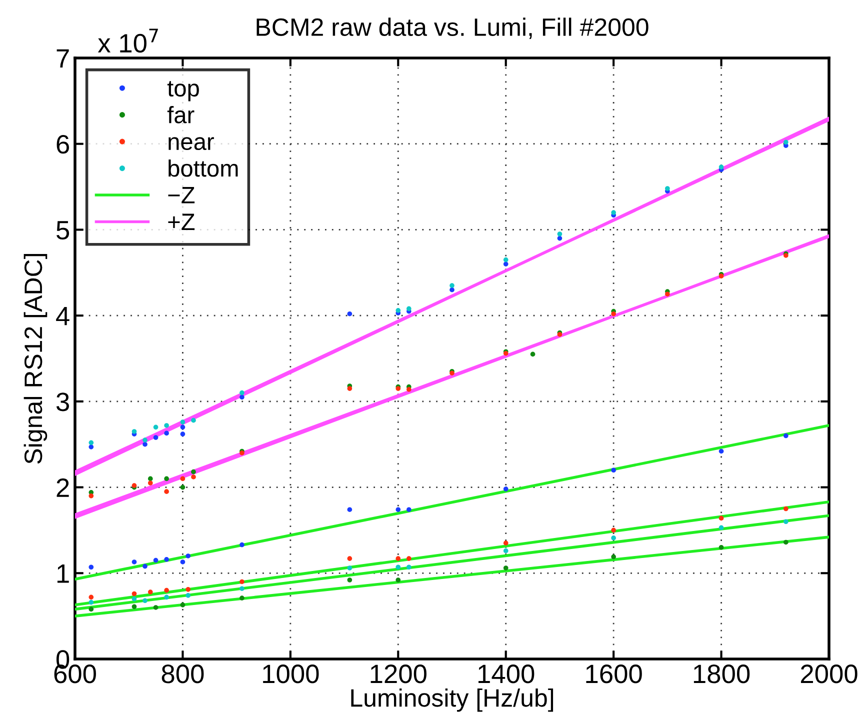 This screenshot has height=728, width=867. What do you see at coordinates (180, 115) in the screenshot?
I see `legend-label: far` at bounding box center [180, 115].